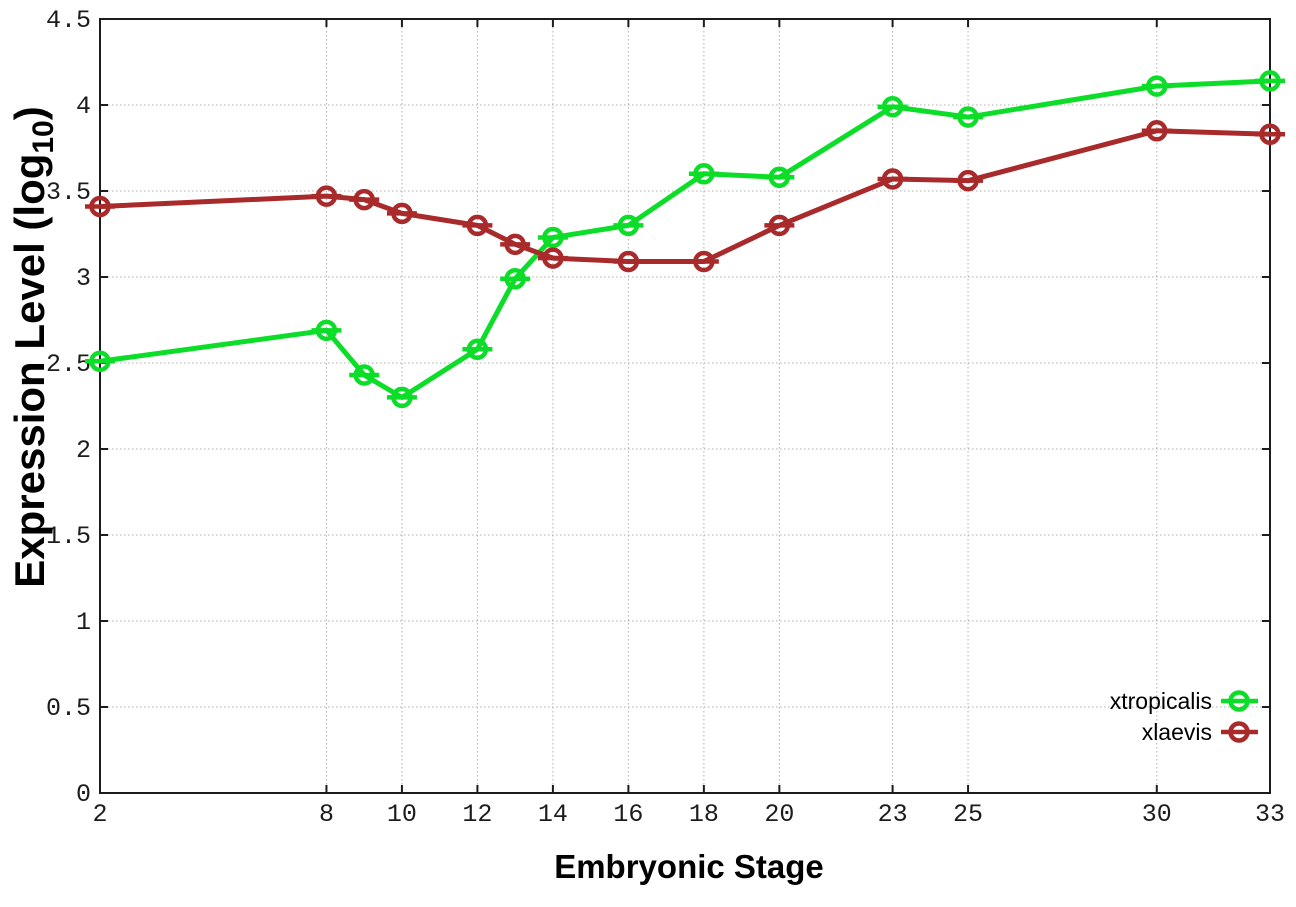 The height and width of the screenshot is (907, 1296). What do you see at coordinates (1184, 716) in the screenshot?
I see `legend: xtropicalis xlaevis` at bounding box center [1184, 716].